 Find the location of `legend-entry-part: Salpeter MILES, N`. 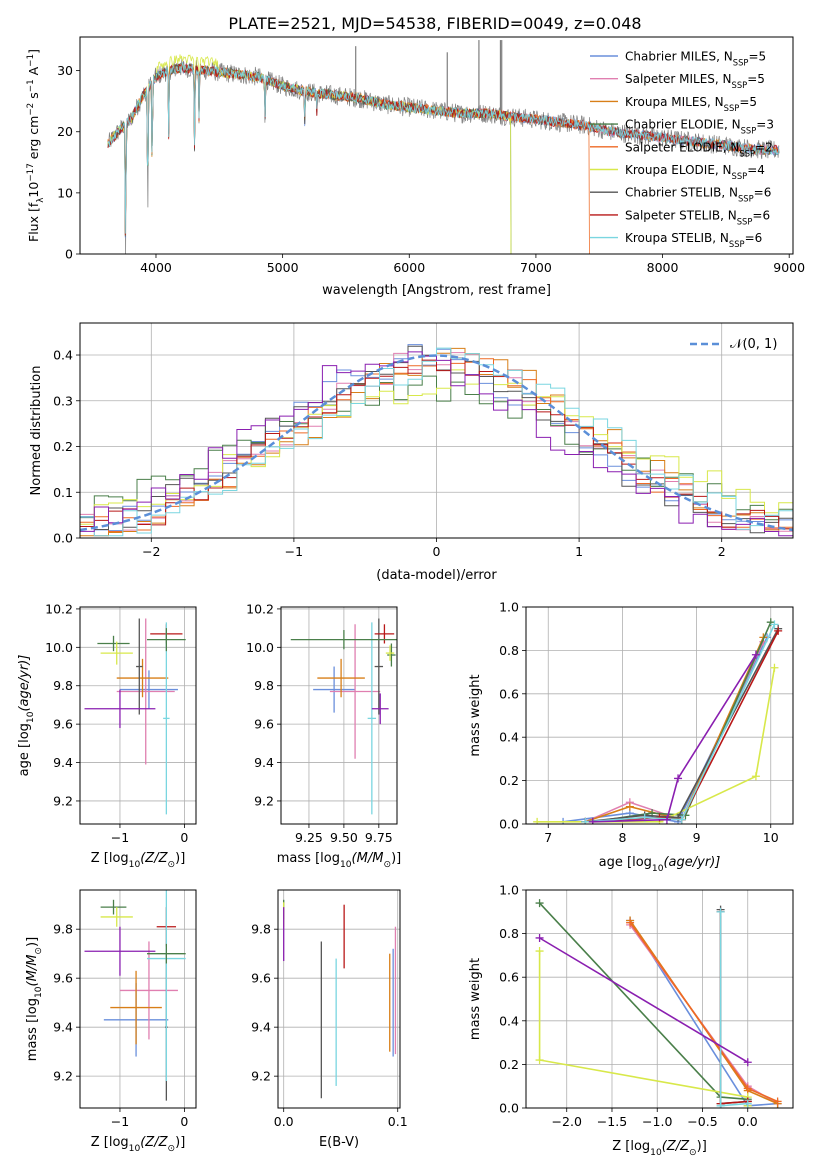

legend-entry-part: Salpeter MILES, N is located at coordinates (678, 79).